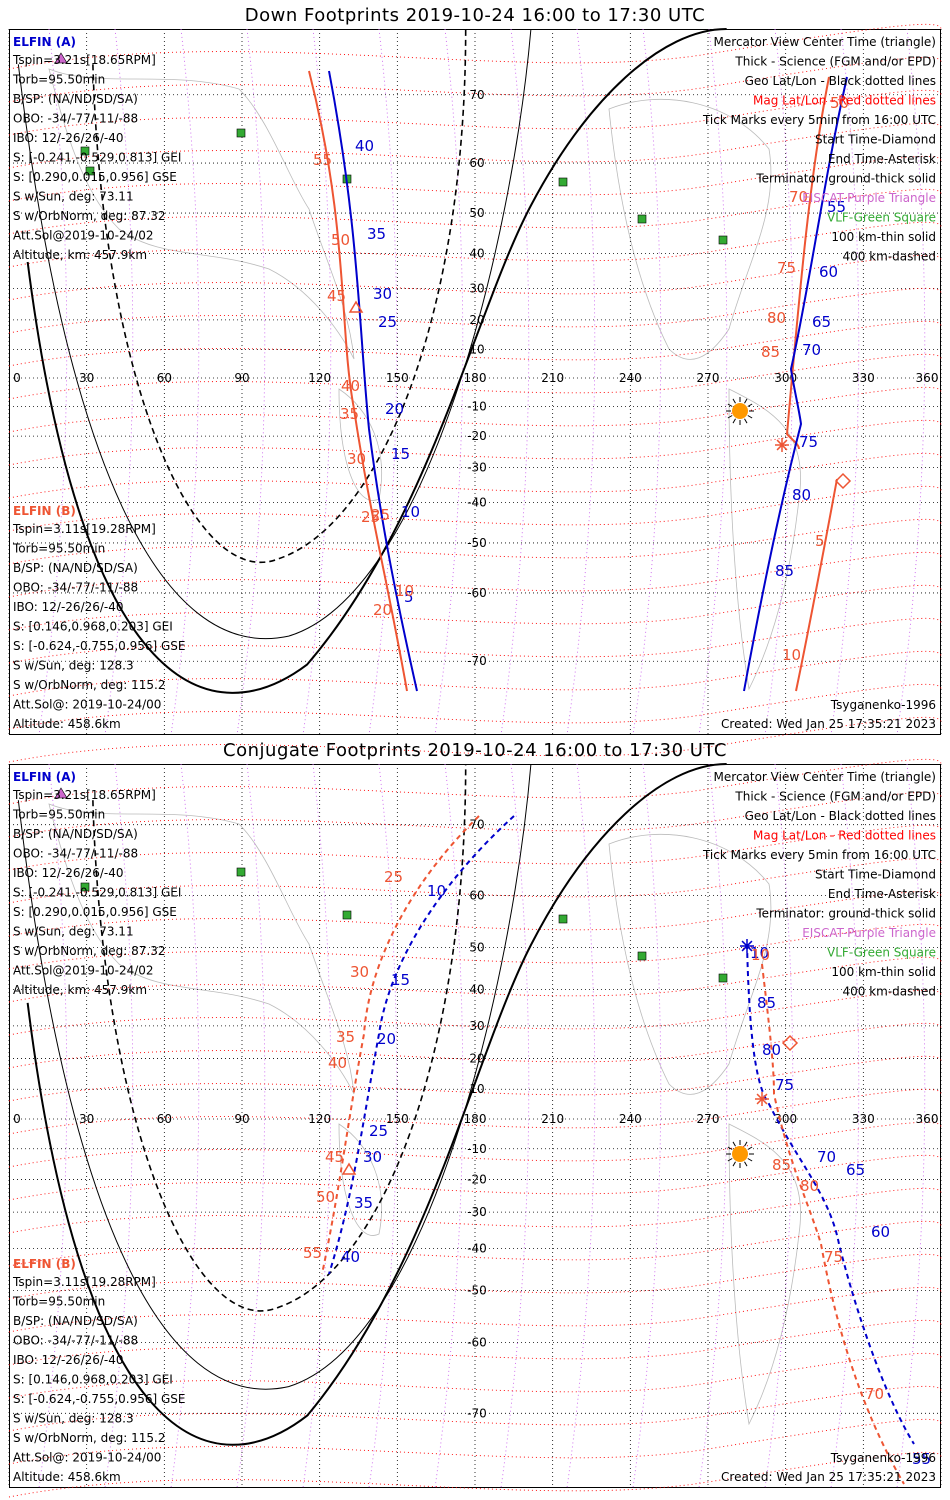 This screenshot has width=950, height=1500. Describe the element at coordinates (68, 138) in the screenshot. I see `elfin-a-info-line: IBO: 12/-26/26/-40` at that location.